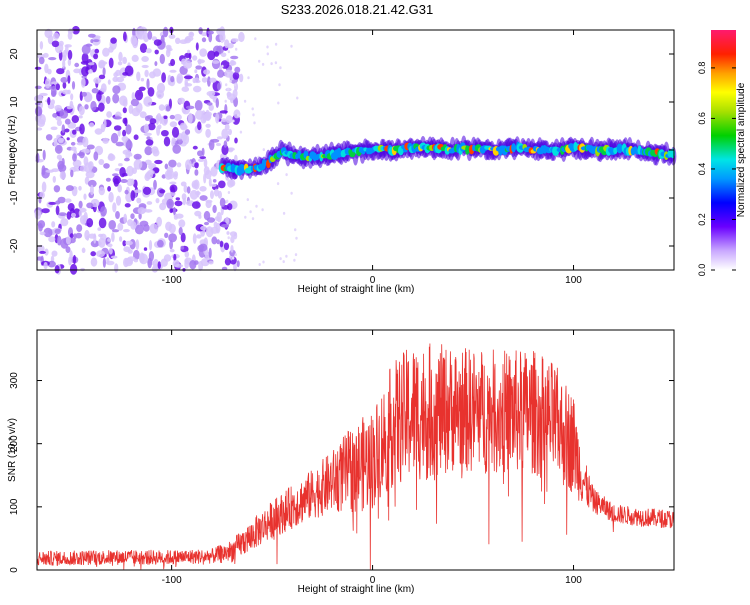  What do you see at coordinates (12, 150) in the screenshot?
I see `spectrogram-ylabel: Frequency (Hz)` at bounding box center [12, 150].